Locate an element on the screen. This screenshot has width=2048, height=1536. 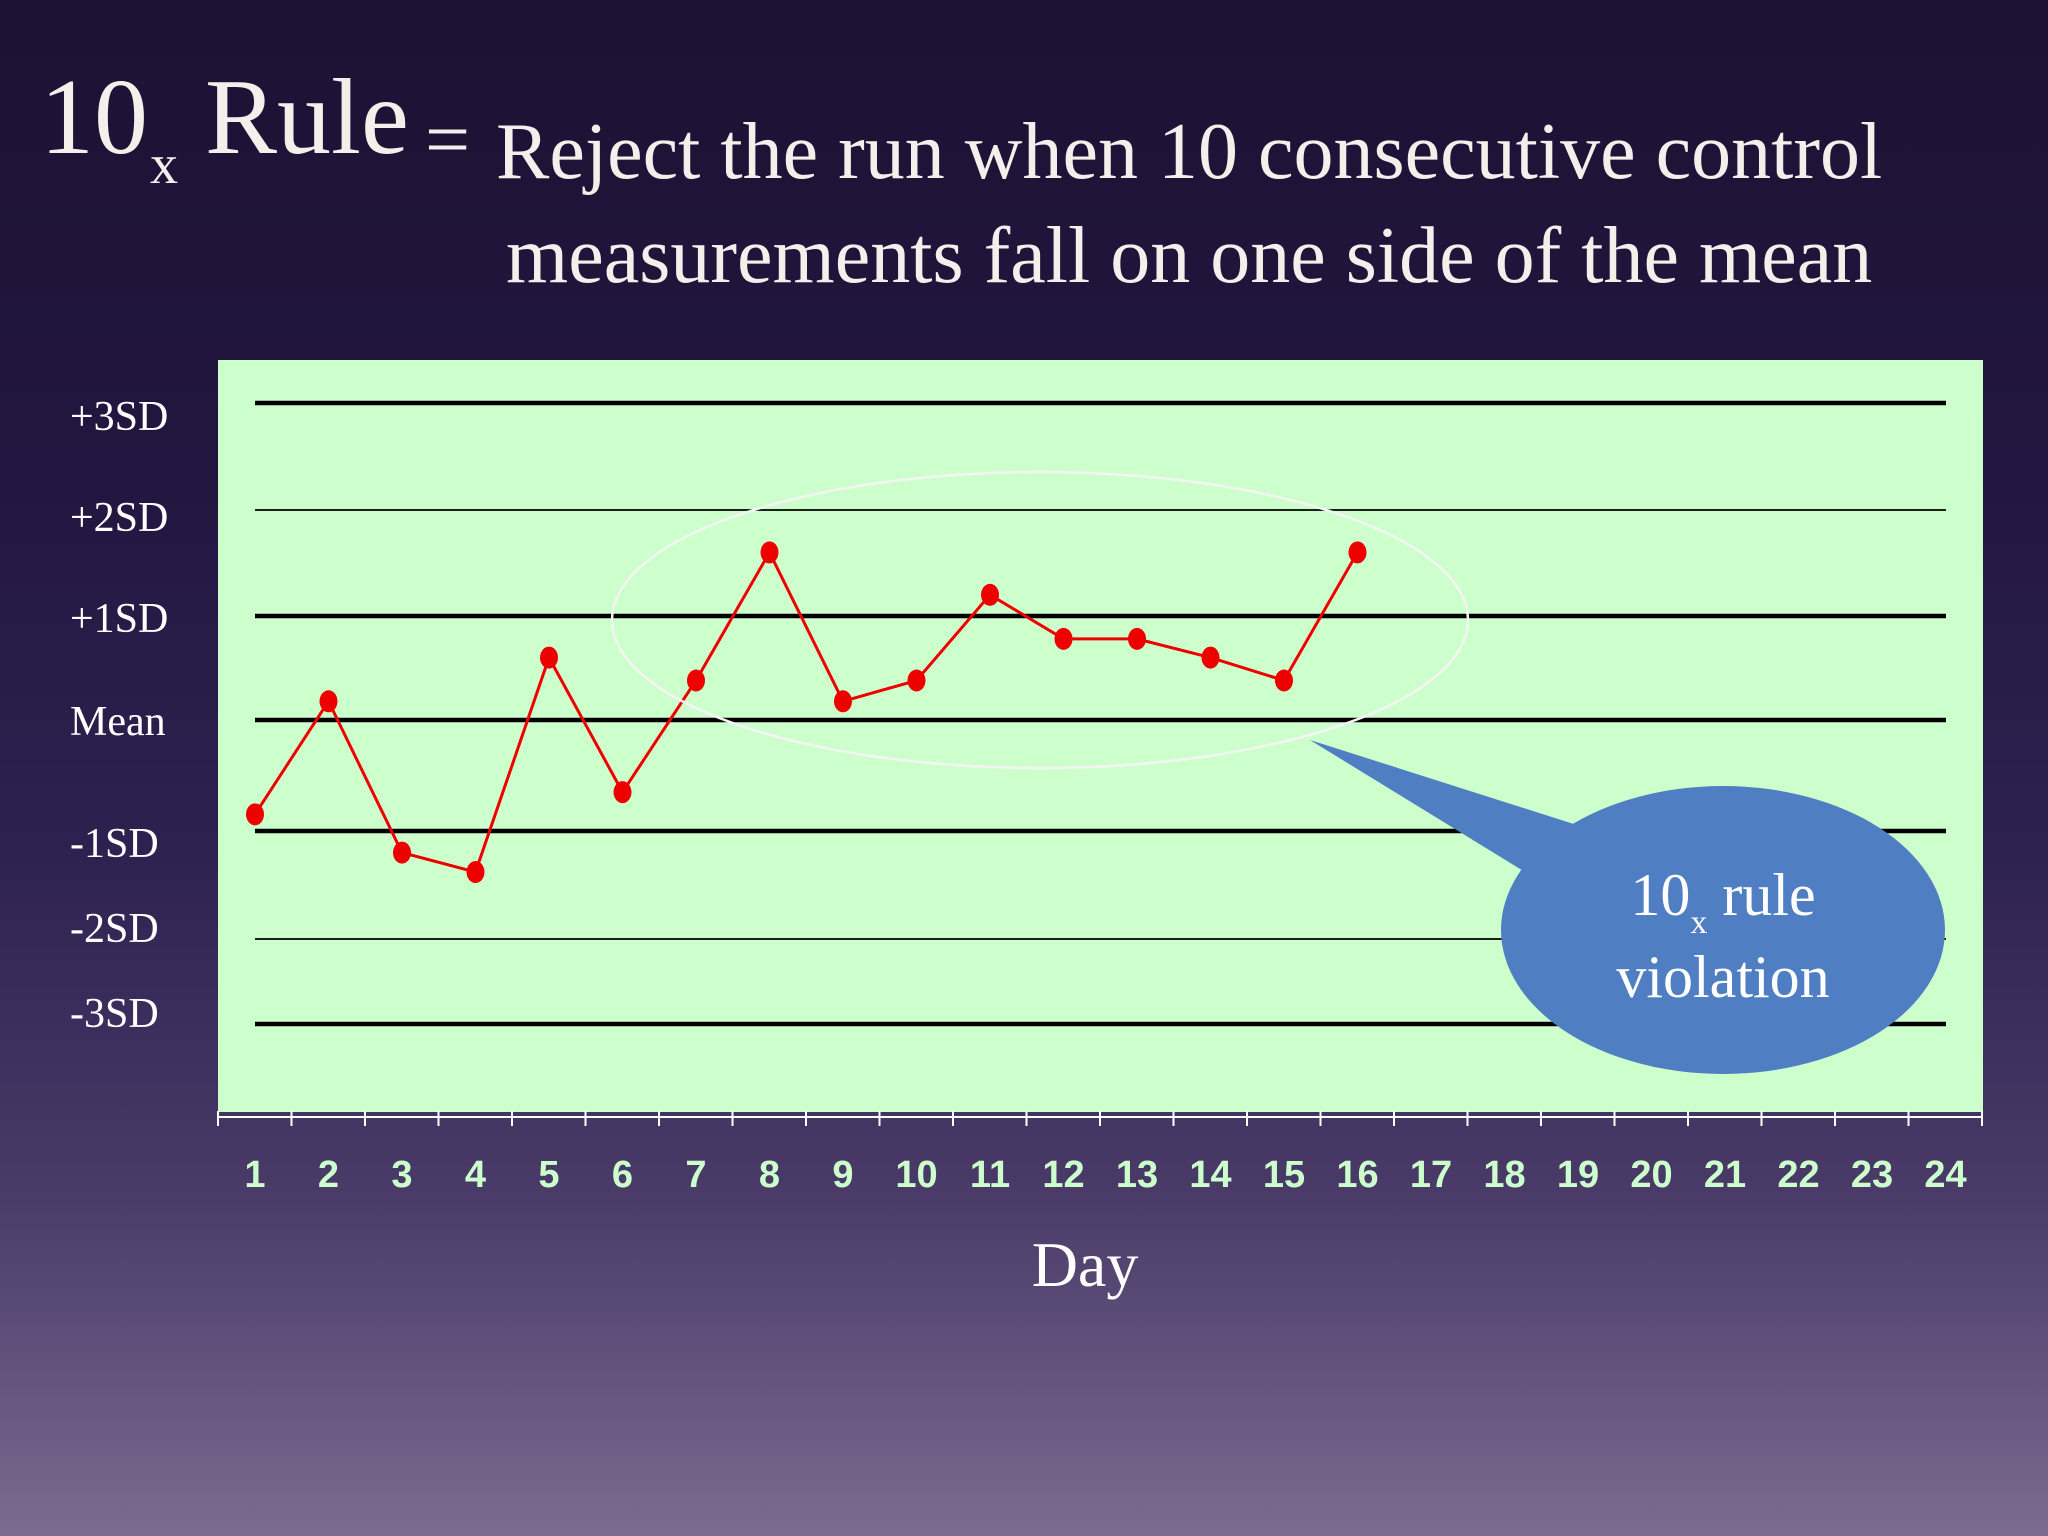
title-equals-sign: = is located at coordinates (448, 140).